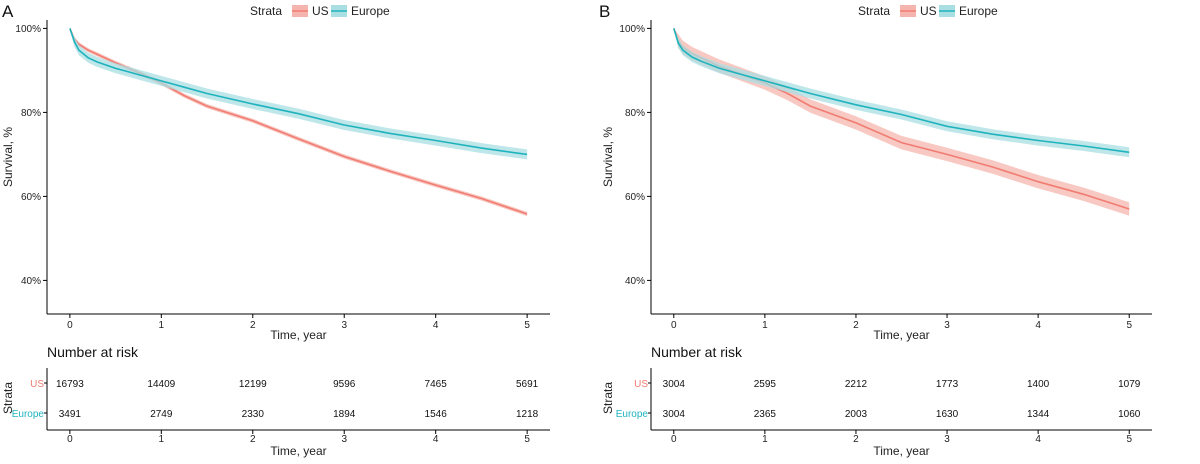 The height and width of the screenshot is (464, 1200). I want to click on panel-a-y-tick-label: 100%, so click(28, 29).